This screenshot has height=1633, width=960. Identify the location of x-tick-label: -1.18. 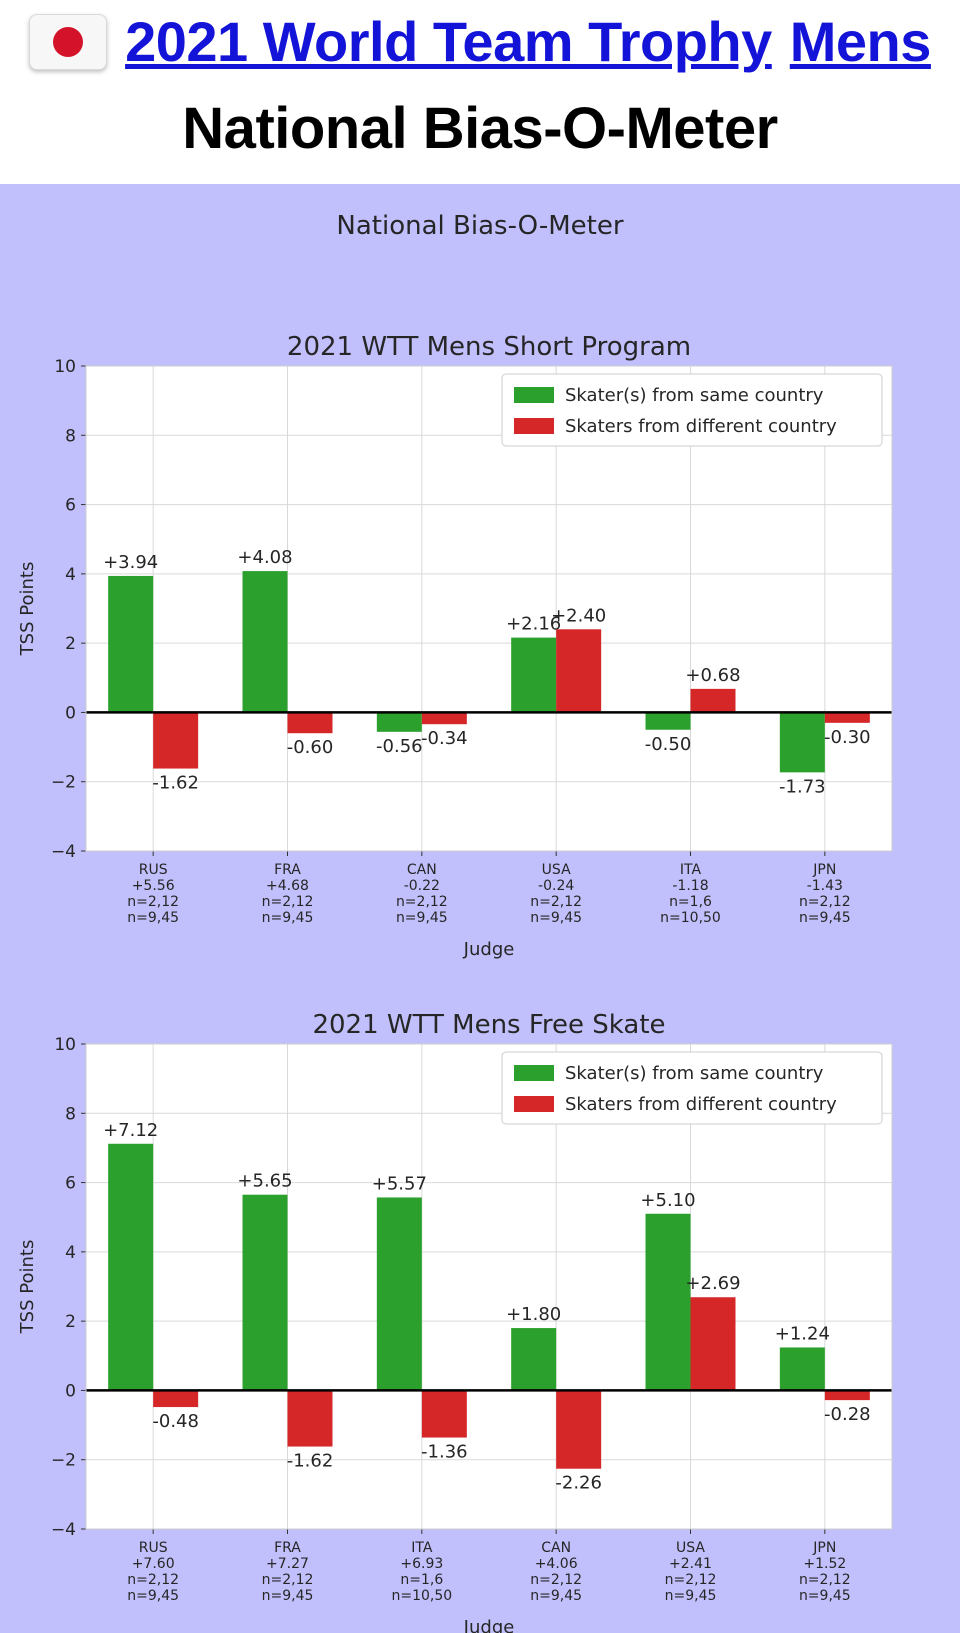
(690, 886).